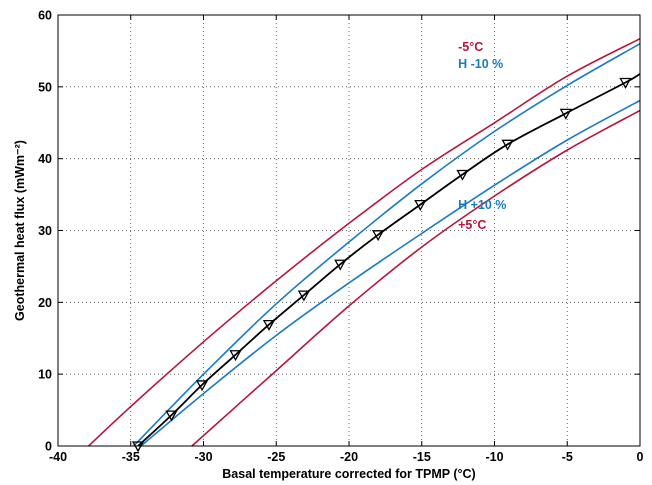 The image size is (652, 485). What do you see at coordinates (45, 159) in the screenshot?
I see `y-tick-label: 40` at bounding box center [45, 159].